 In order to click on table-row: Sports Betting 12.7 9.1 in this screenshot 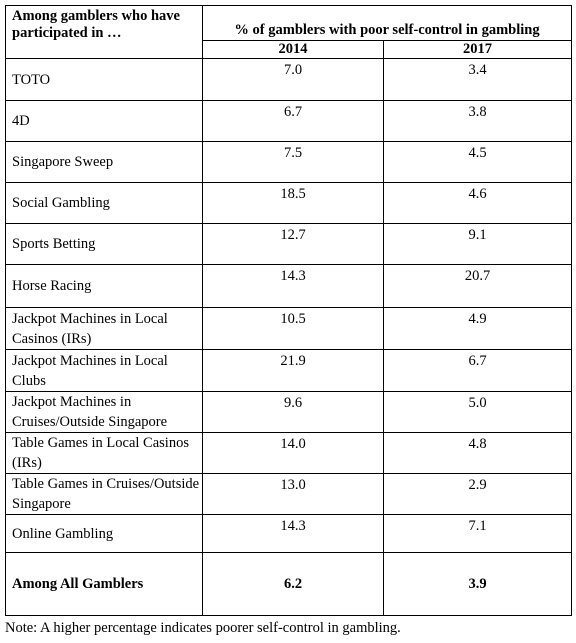, I will do `click(288, 244)`.